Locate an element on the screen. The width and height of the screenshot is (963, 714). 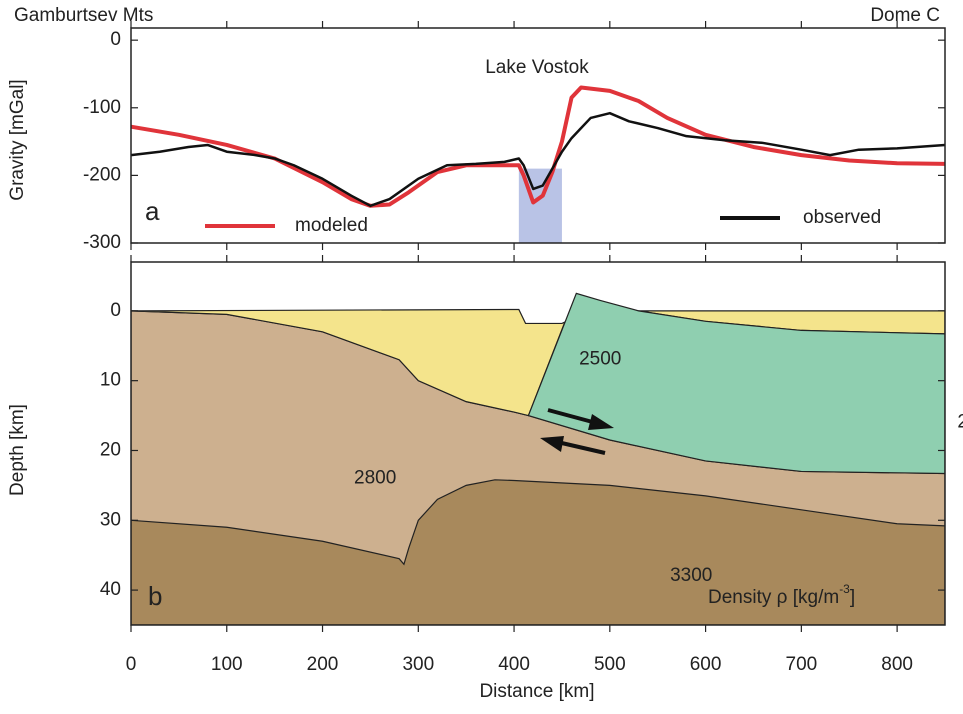
y-tick-label: 20 is located at coordinates (110, 449).